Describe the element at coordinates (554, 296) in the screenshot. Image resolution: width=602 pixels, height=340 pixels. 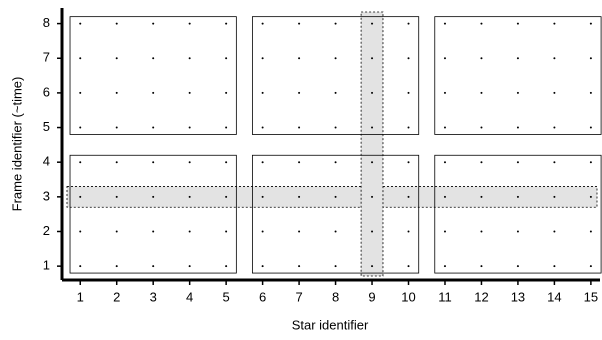
I see `x-tick-label: 14` at that location.